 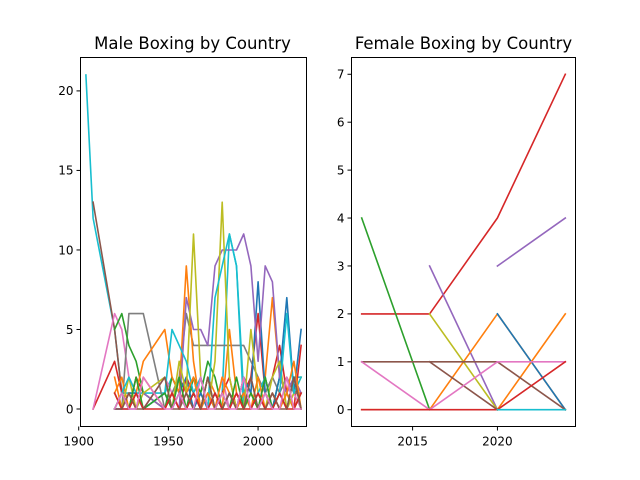 What do you see at coordinates (65, 250) in the screenshot?
I see `y-tick-label: 10` at bounding box center [65, 250].